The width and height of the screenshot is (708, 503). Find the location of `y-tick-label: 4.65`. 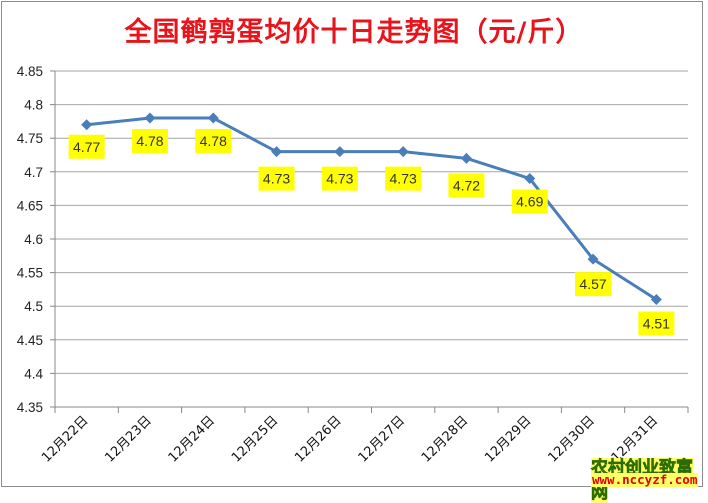

y-tick-label: 4.65 is located at coordinates (30, 205).